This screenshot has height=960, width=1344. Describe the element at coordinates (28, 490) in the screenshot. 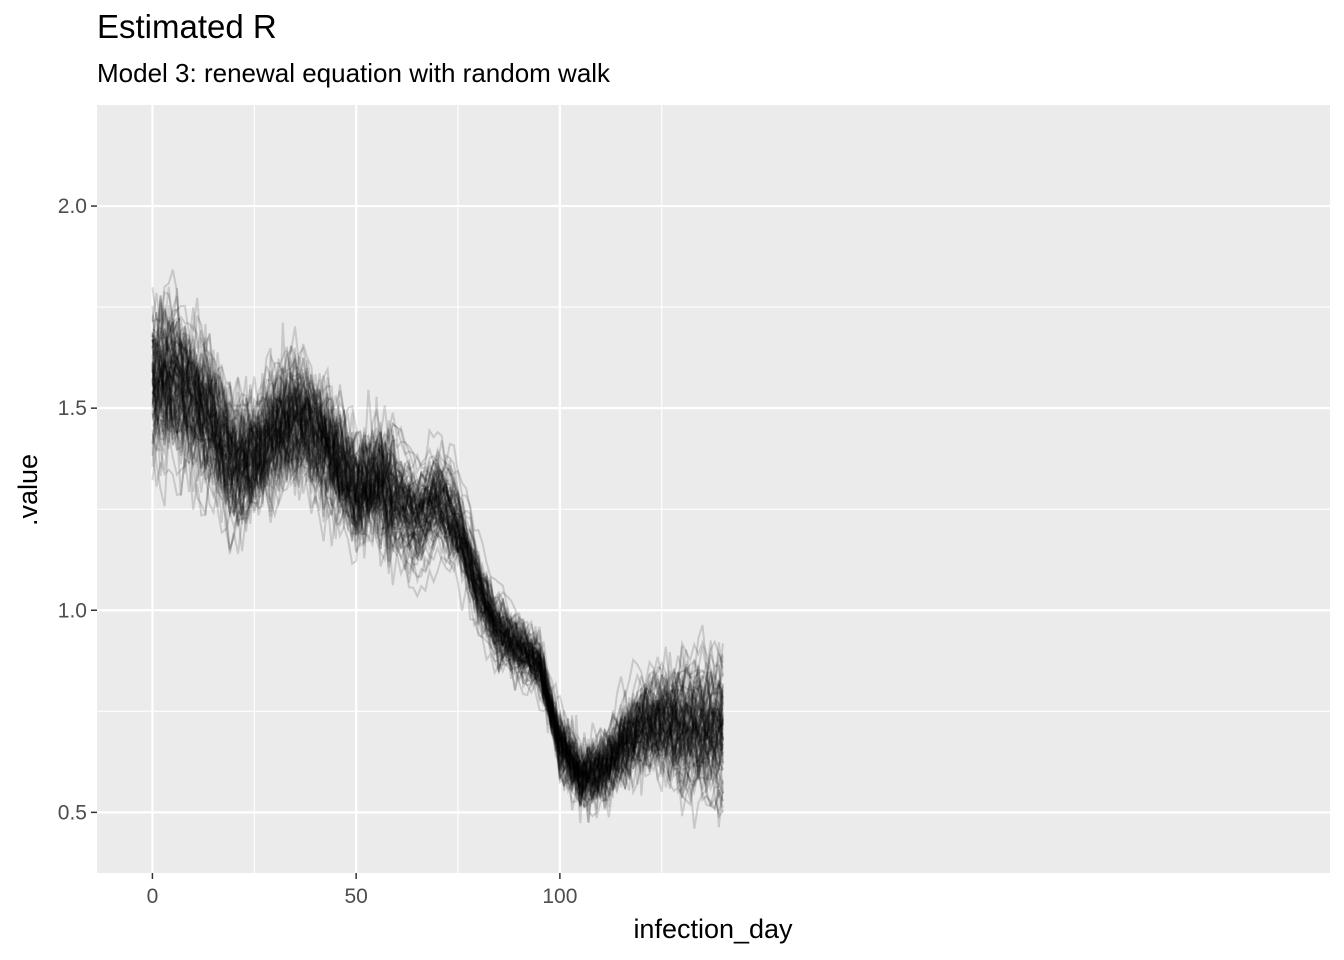

I see `y-axis-title: .value` at that location.